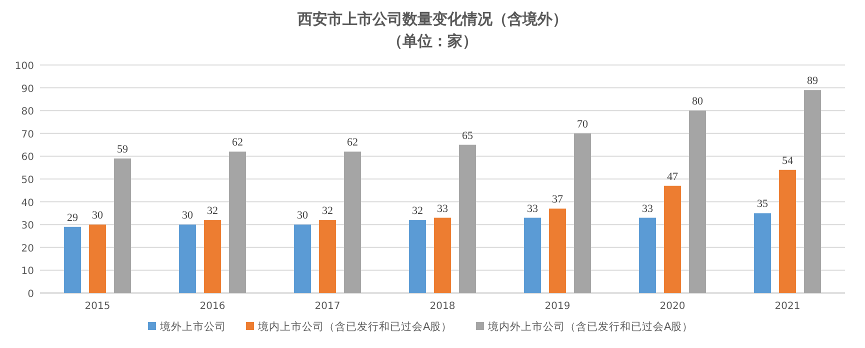 The width and height of the screenshot is (865, 348). I want to click on y-tick-label: 80, so click(27, 112).